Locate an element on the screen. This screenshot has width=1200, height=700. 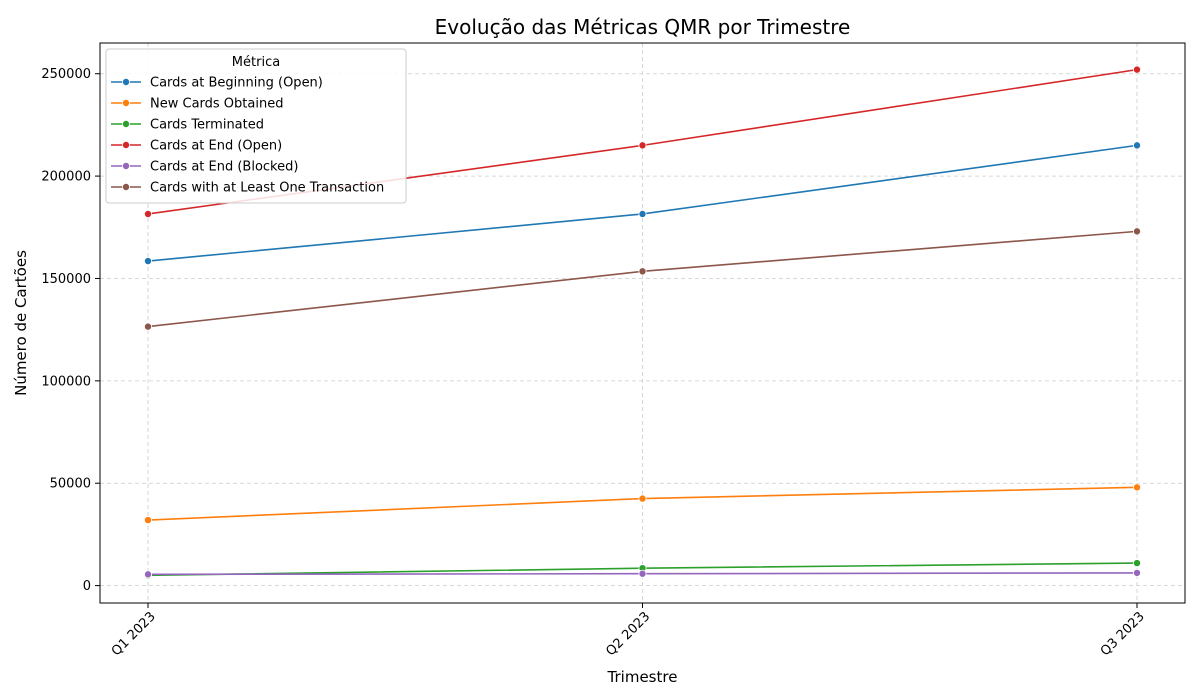
x-axis-label: Trimestre is located at coordinates (642, 677).